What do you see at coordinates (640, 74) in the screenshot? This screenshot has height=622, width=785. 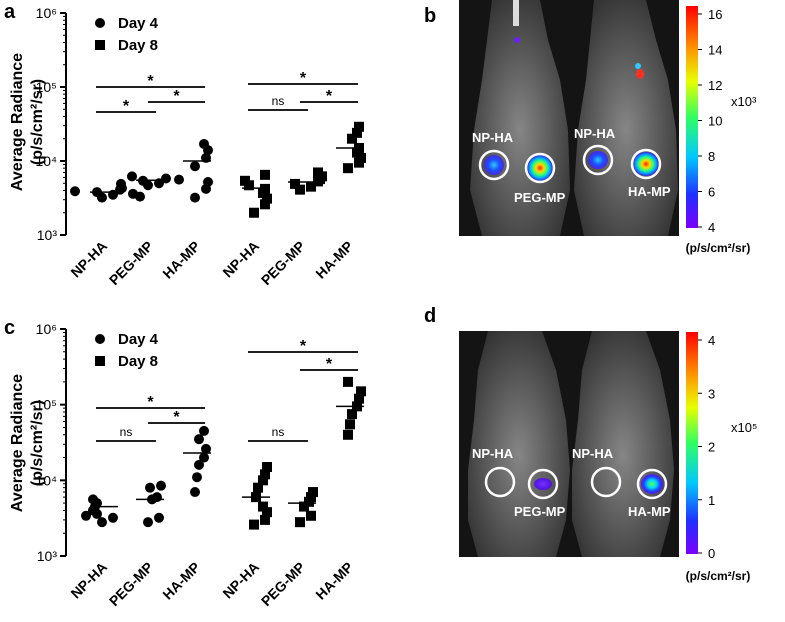 I see `signal-spot` at bounding box center [640, 74].